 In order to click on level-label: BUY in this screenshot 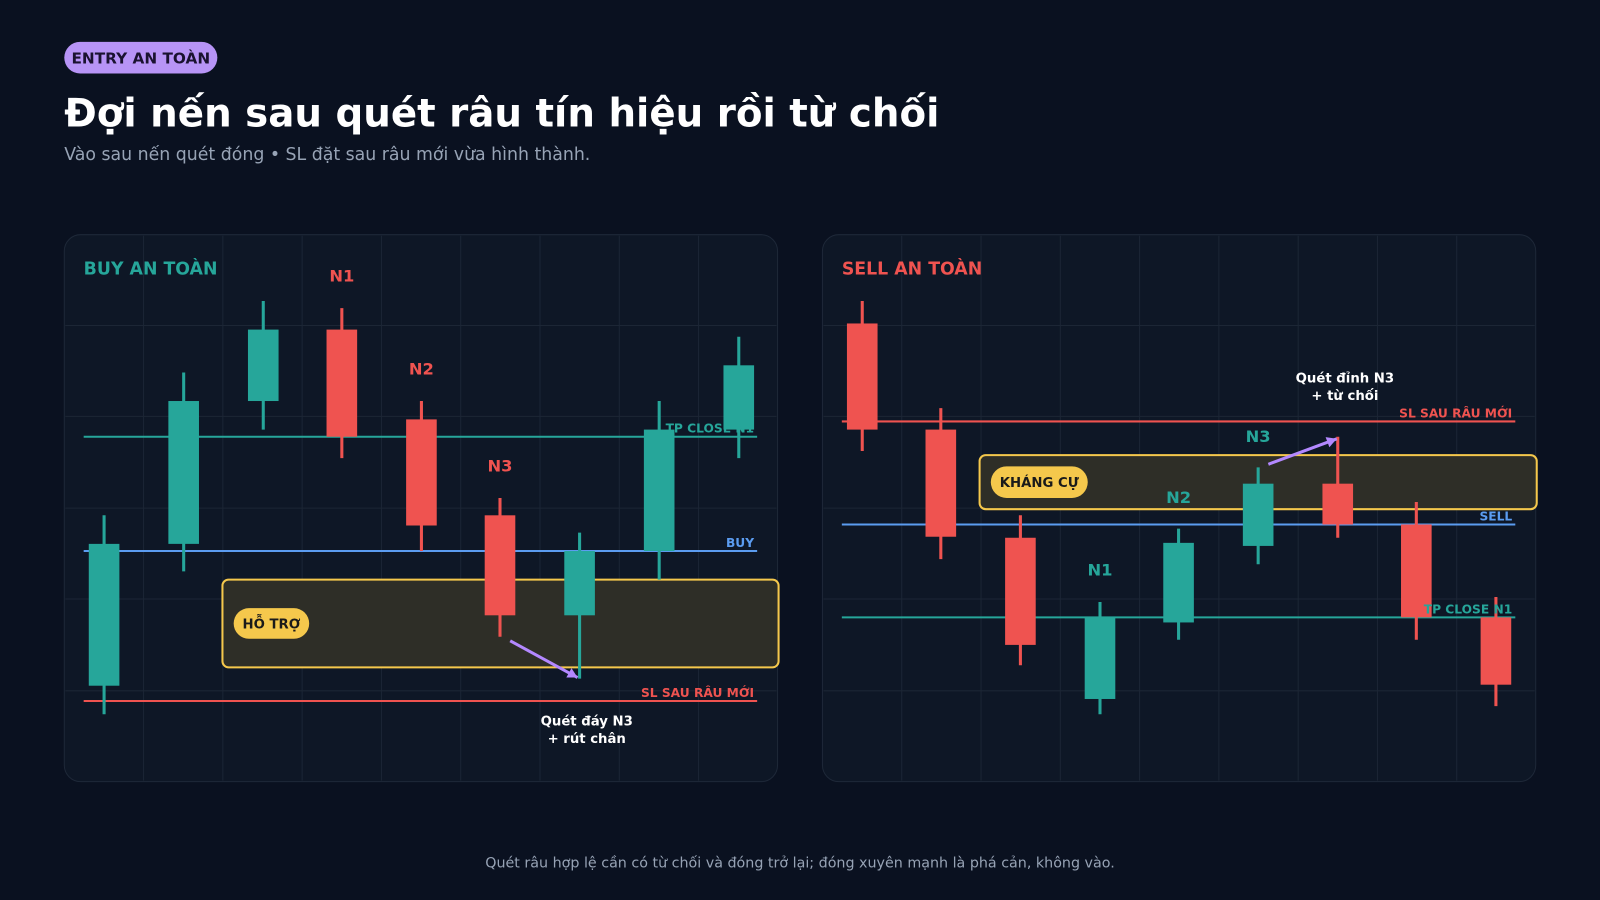, I will do `click(740, 543)`.